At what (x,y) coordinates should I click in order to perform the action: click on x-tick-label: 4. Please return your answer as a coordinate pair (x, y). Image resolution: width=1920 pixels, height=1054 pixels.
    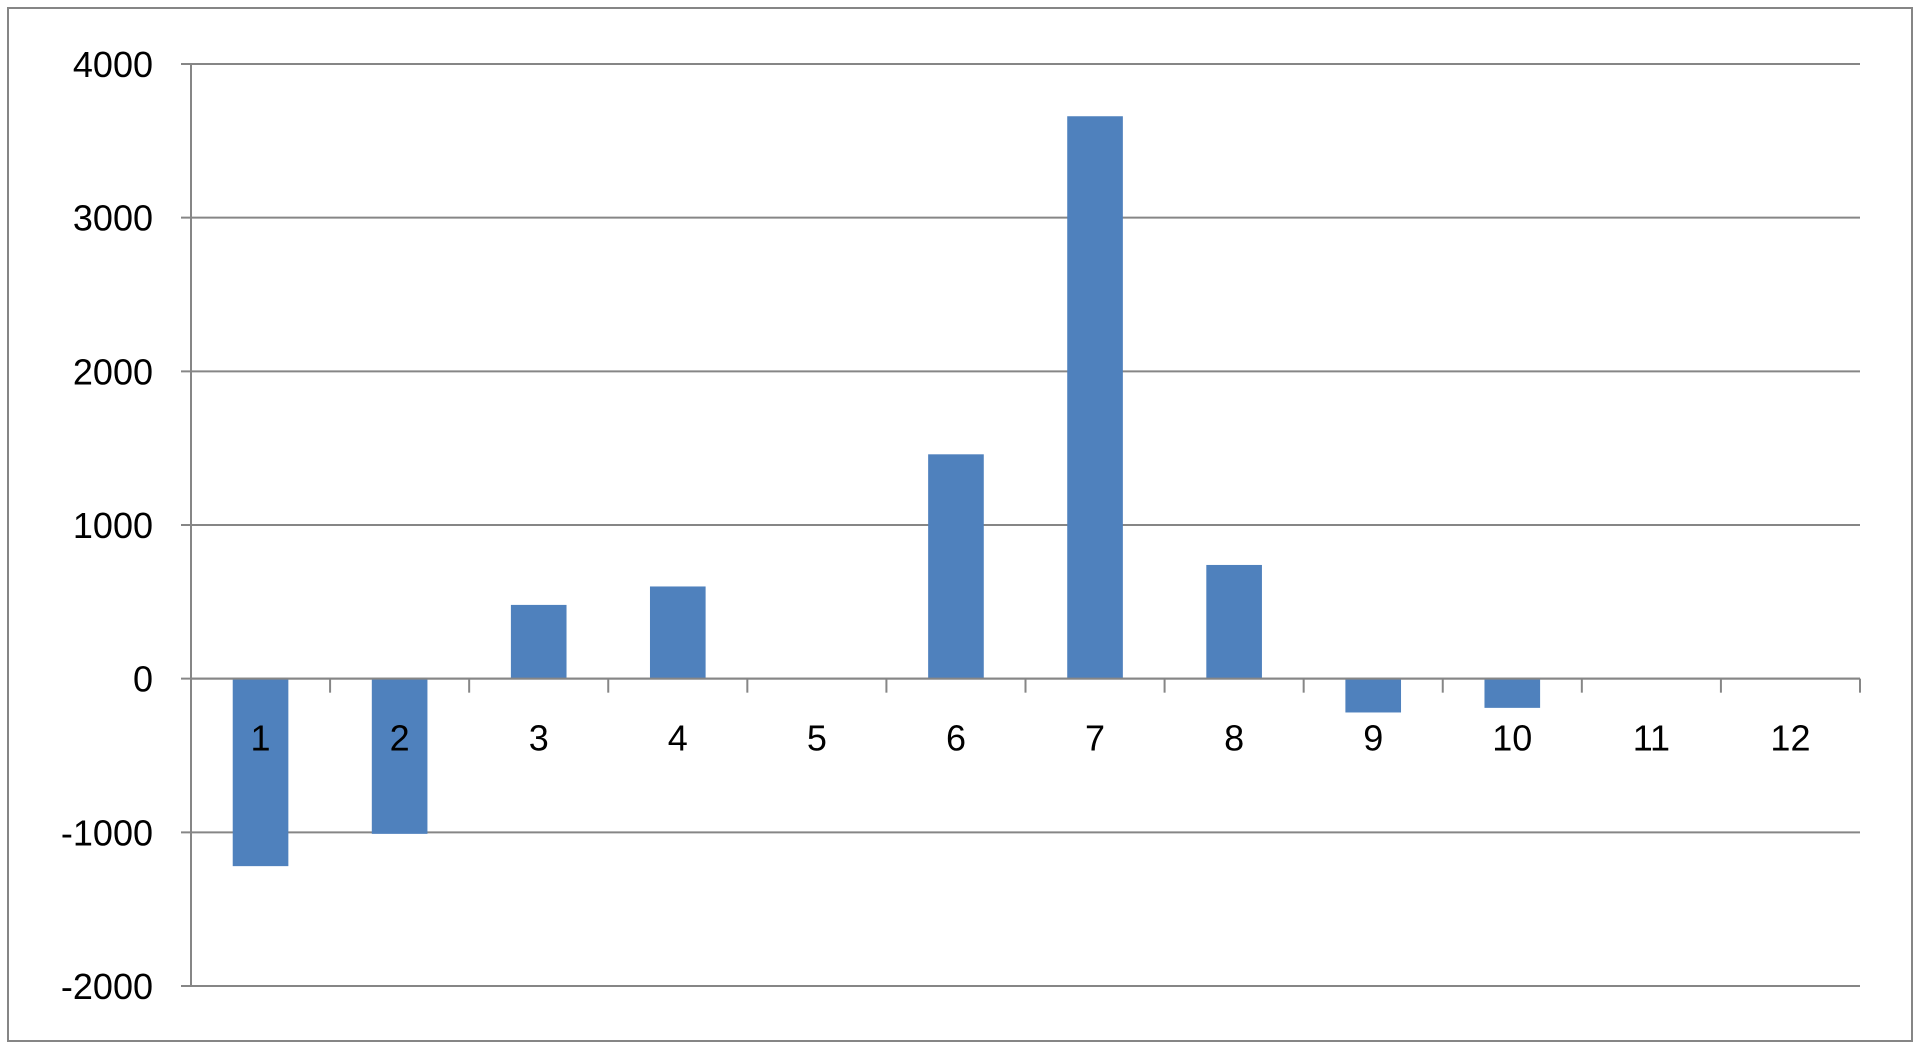
    Looking at the image, I should click on (678, 738).